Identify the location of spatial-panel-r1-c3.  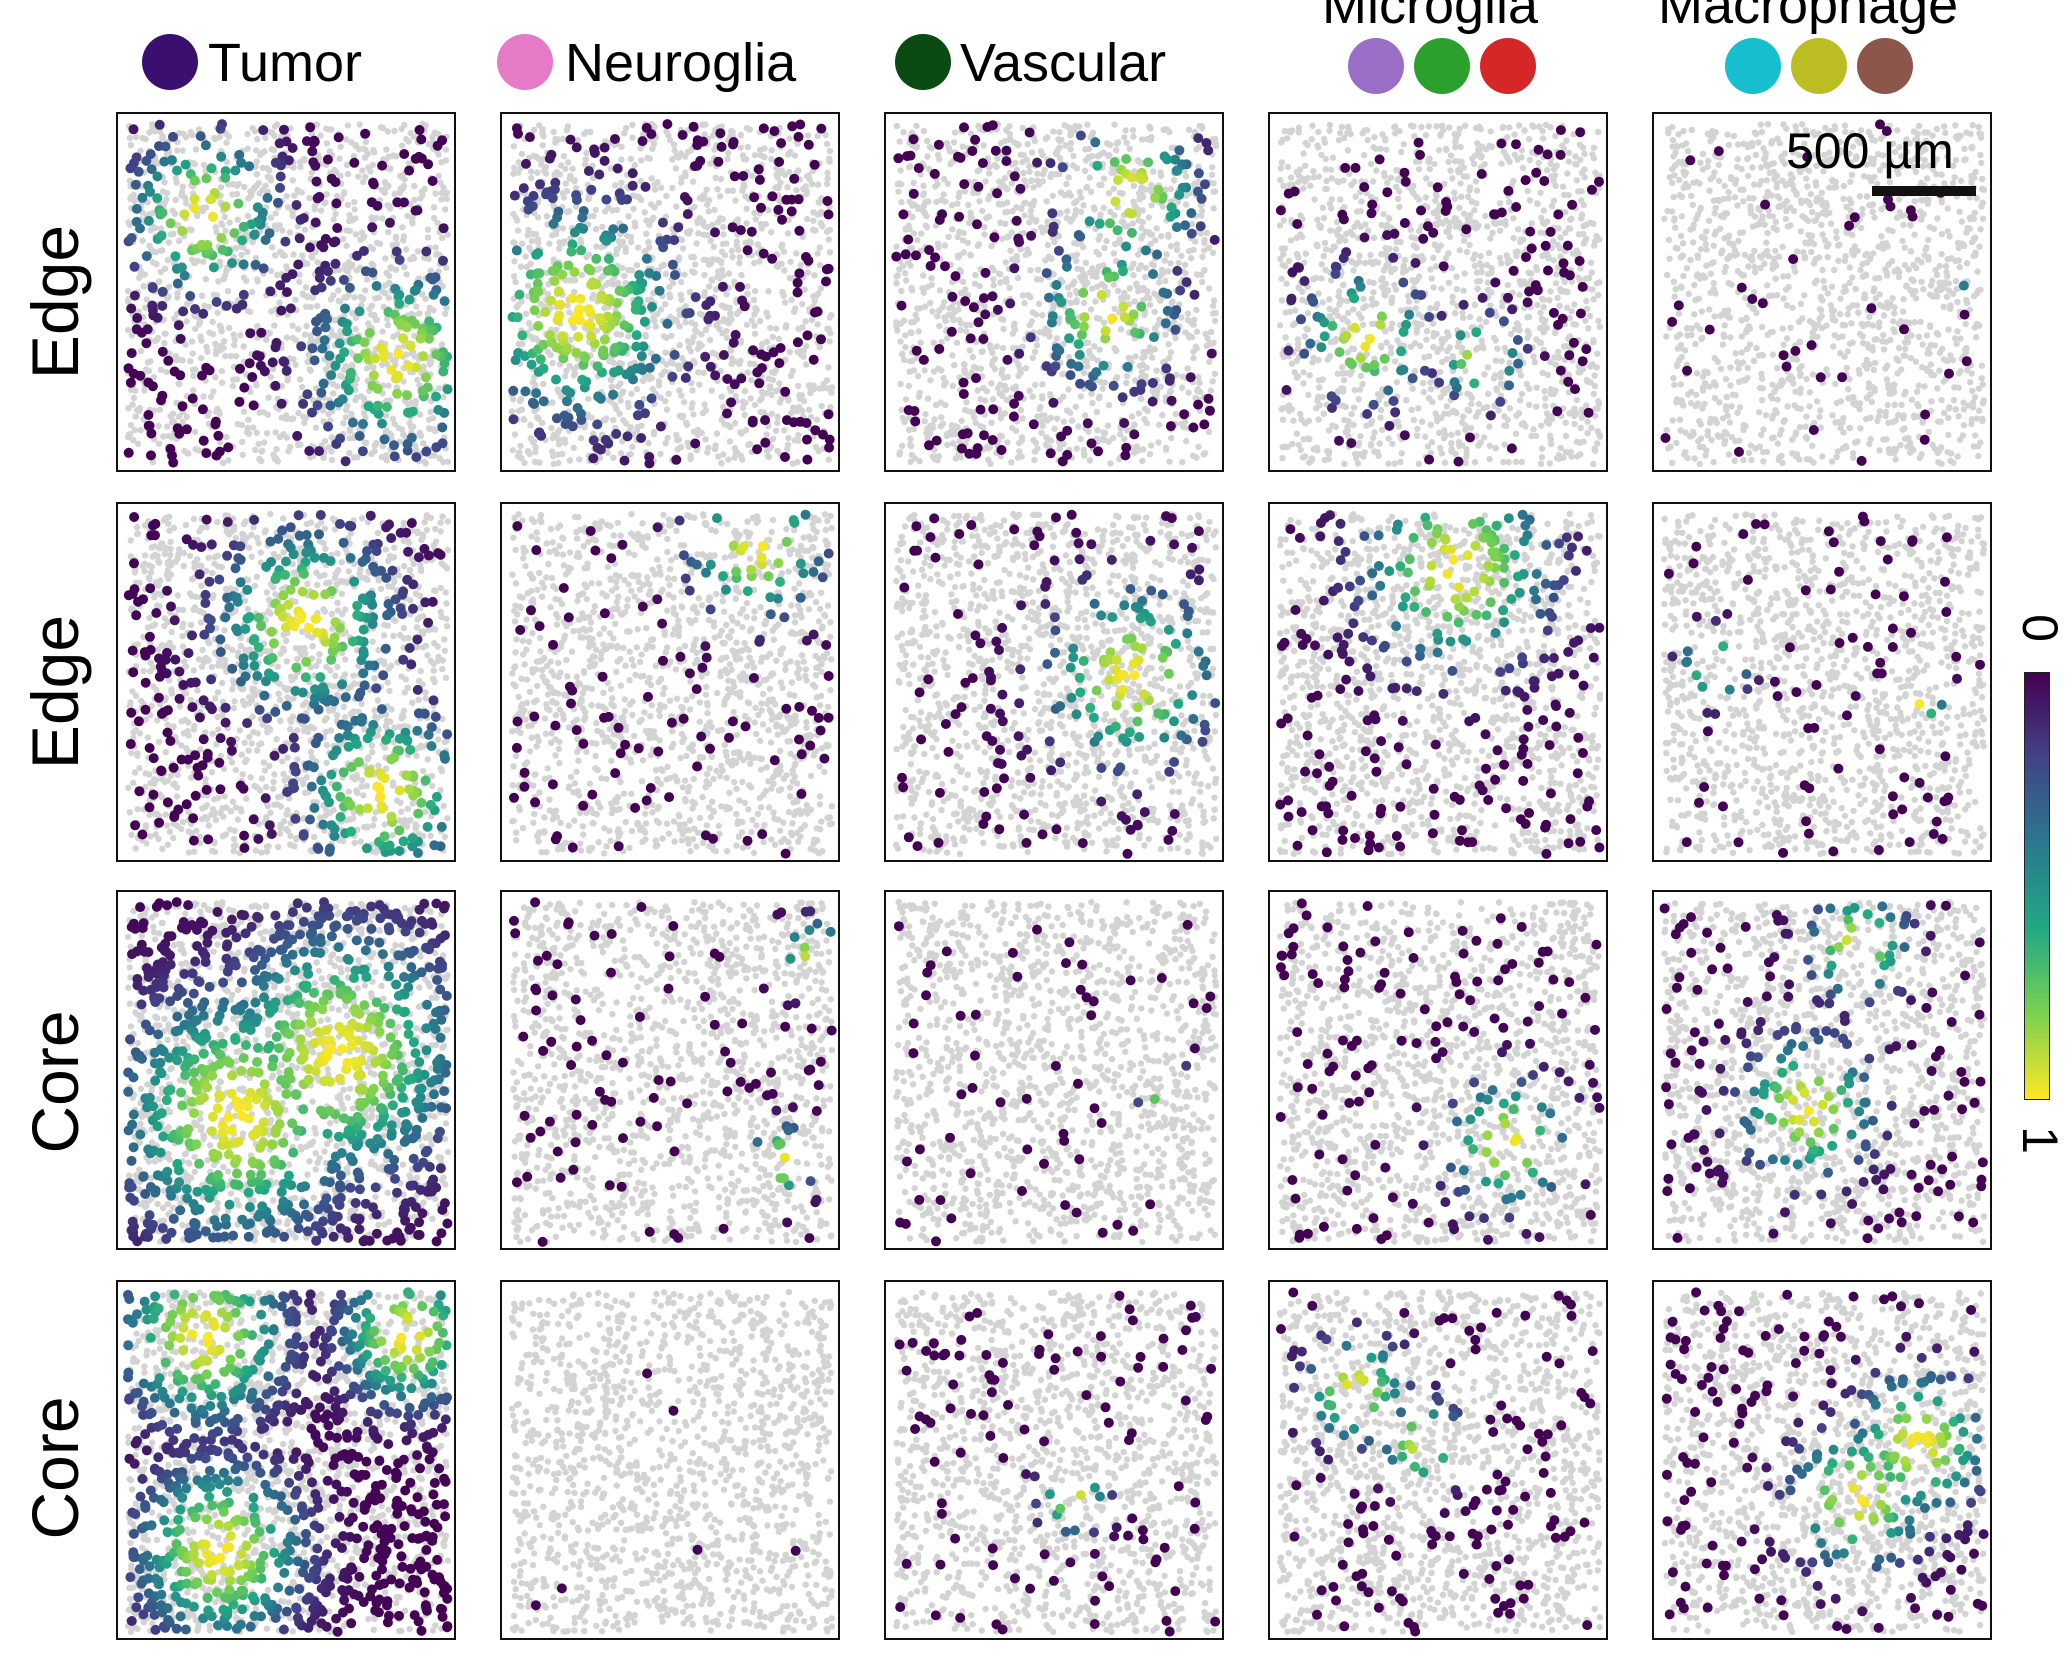
(1054, 292).